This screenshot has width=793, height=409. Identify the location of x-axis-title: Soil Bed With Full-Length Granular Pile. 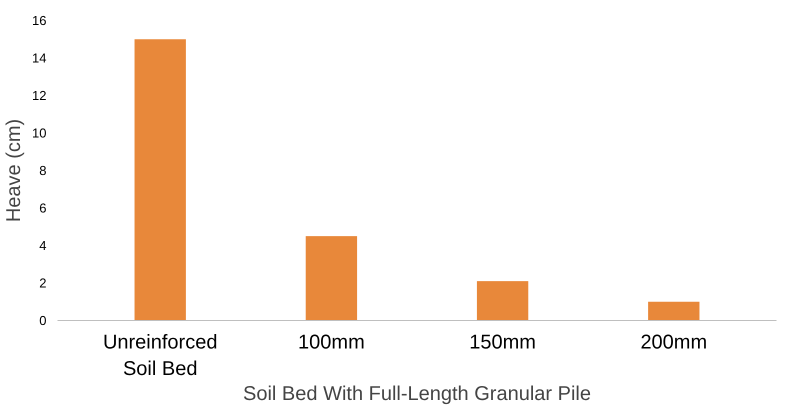
(417, 393).